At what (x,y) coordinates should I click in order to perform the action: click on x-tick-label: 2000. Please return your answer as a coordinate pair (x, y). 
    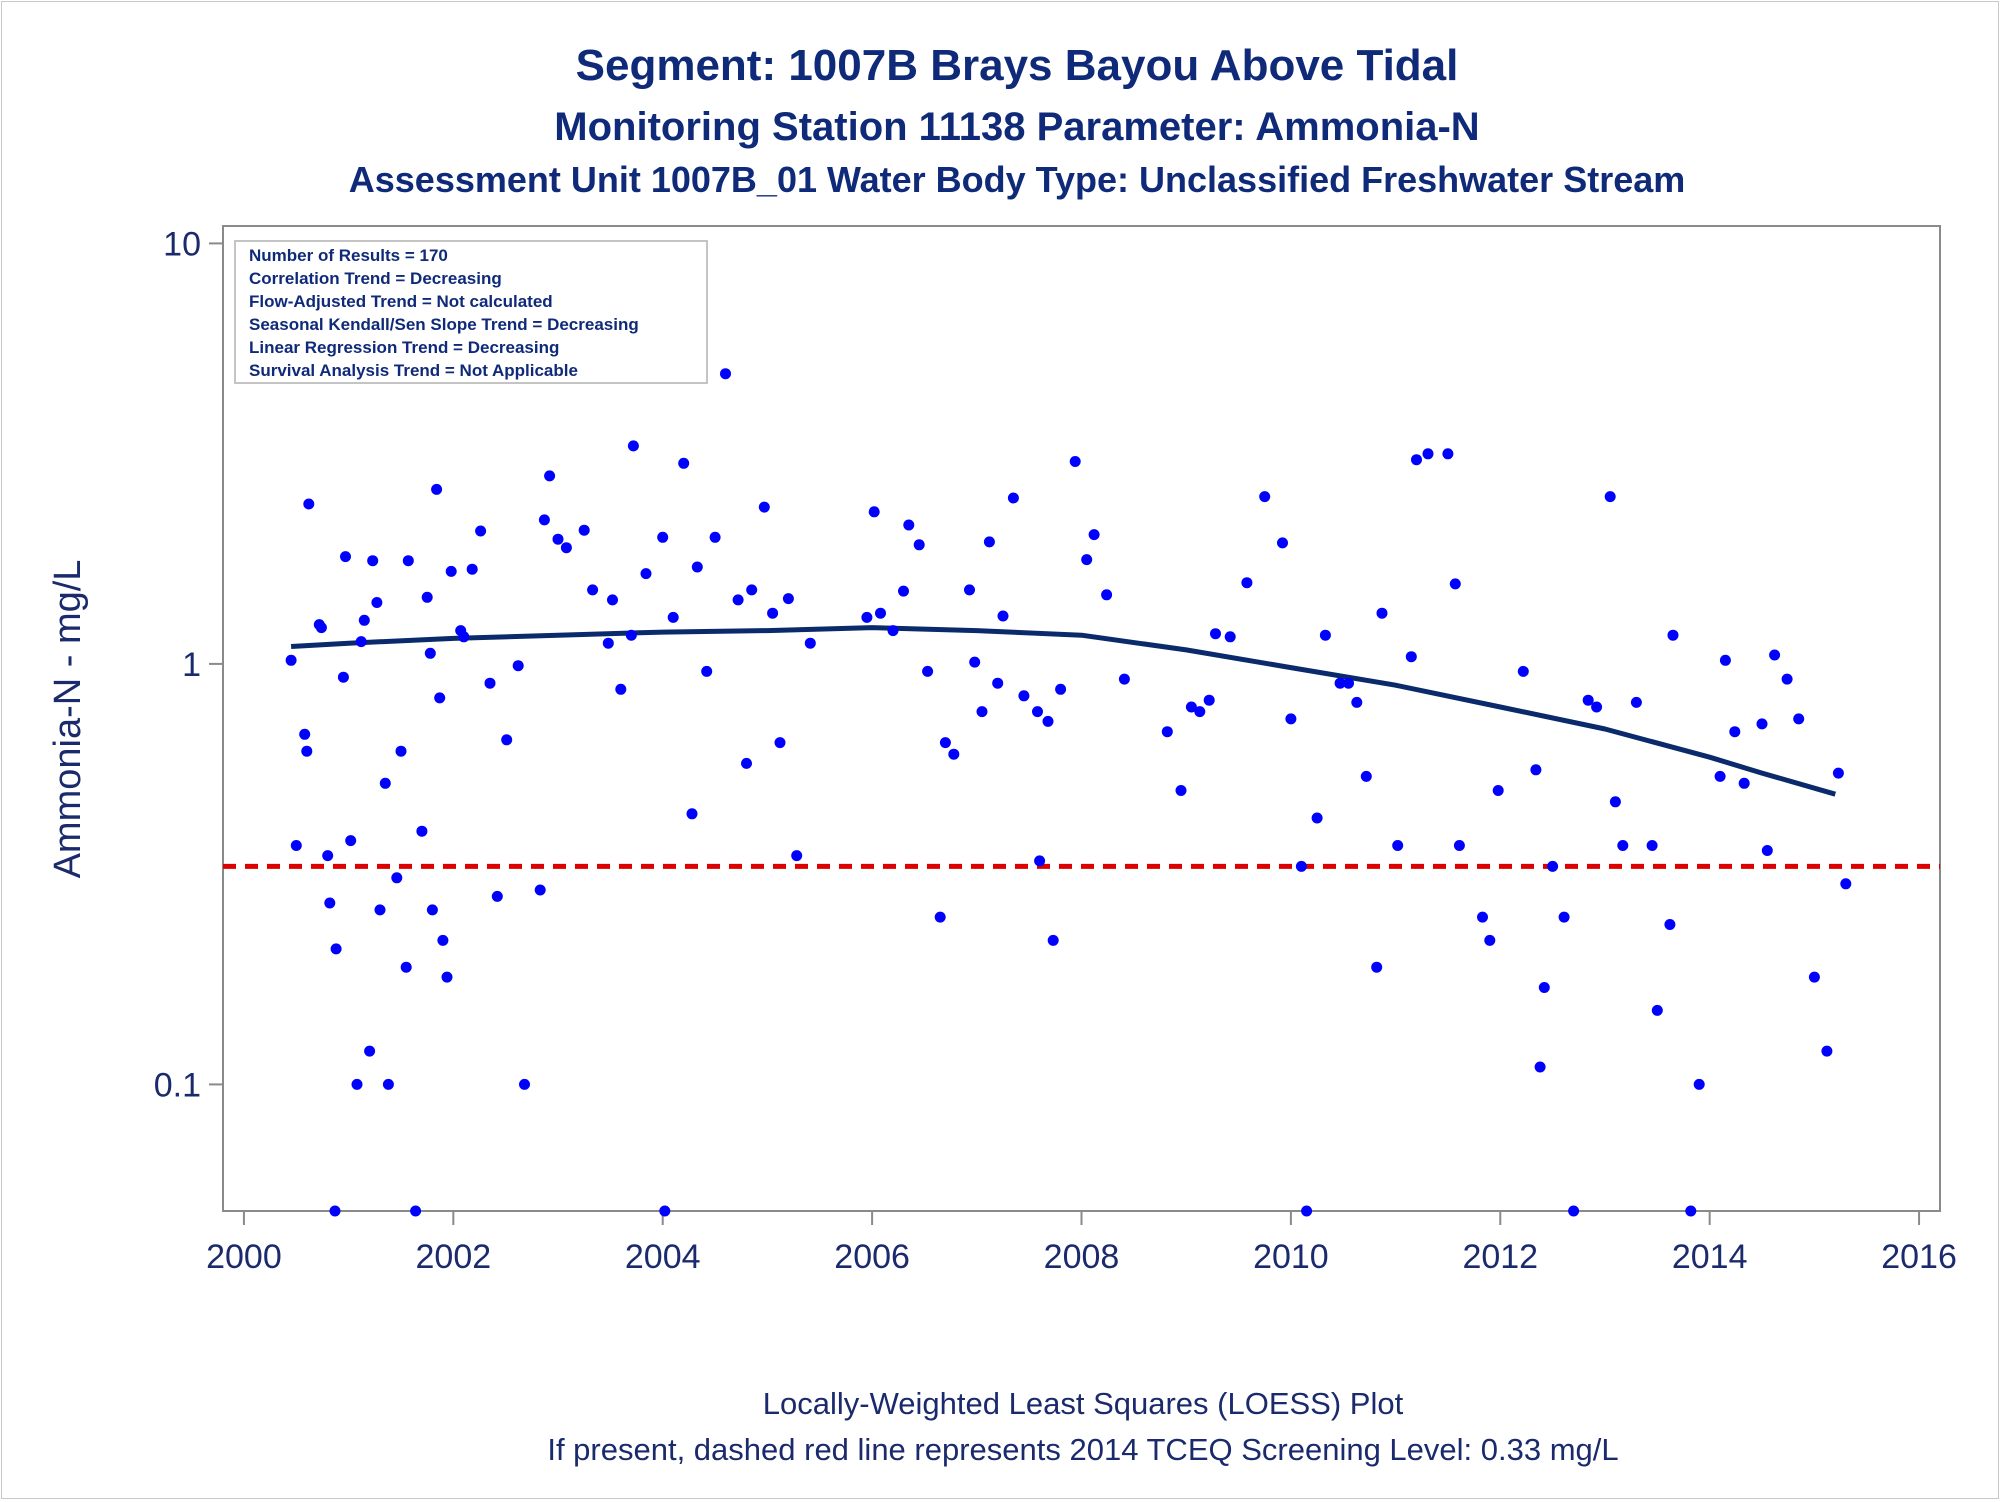
    Looking at the image, I should click on (244, 1257).